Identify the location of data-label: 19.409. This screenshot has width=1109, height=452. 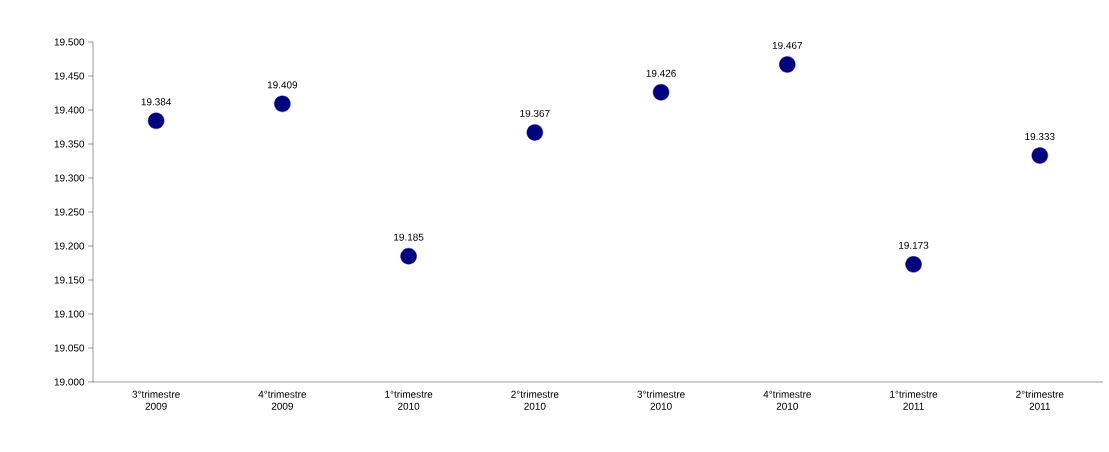
(282, 85).